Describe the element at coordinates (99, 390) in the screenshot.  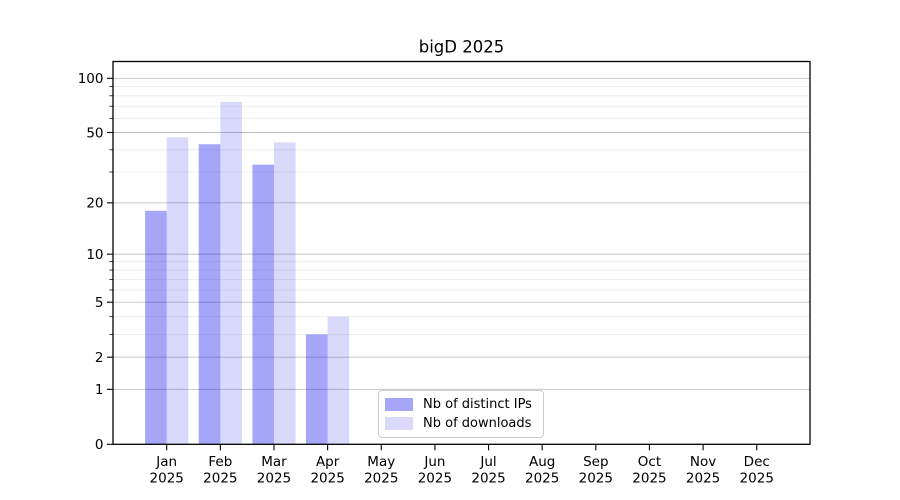
I see `y-tick-label: 1` at that location.